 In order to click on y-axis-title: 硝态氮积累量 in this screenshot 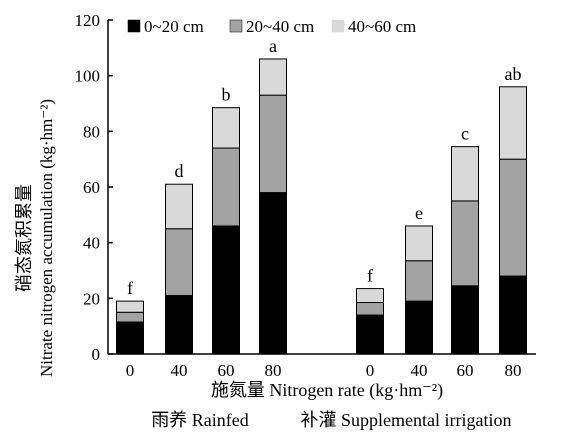, I will do `click(24, 238)`.